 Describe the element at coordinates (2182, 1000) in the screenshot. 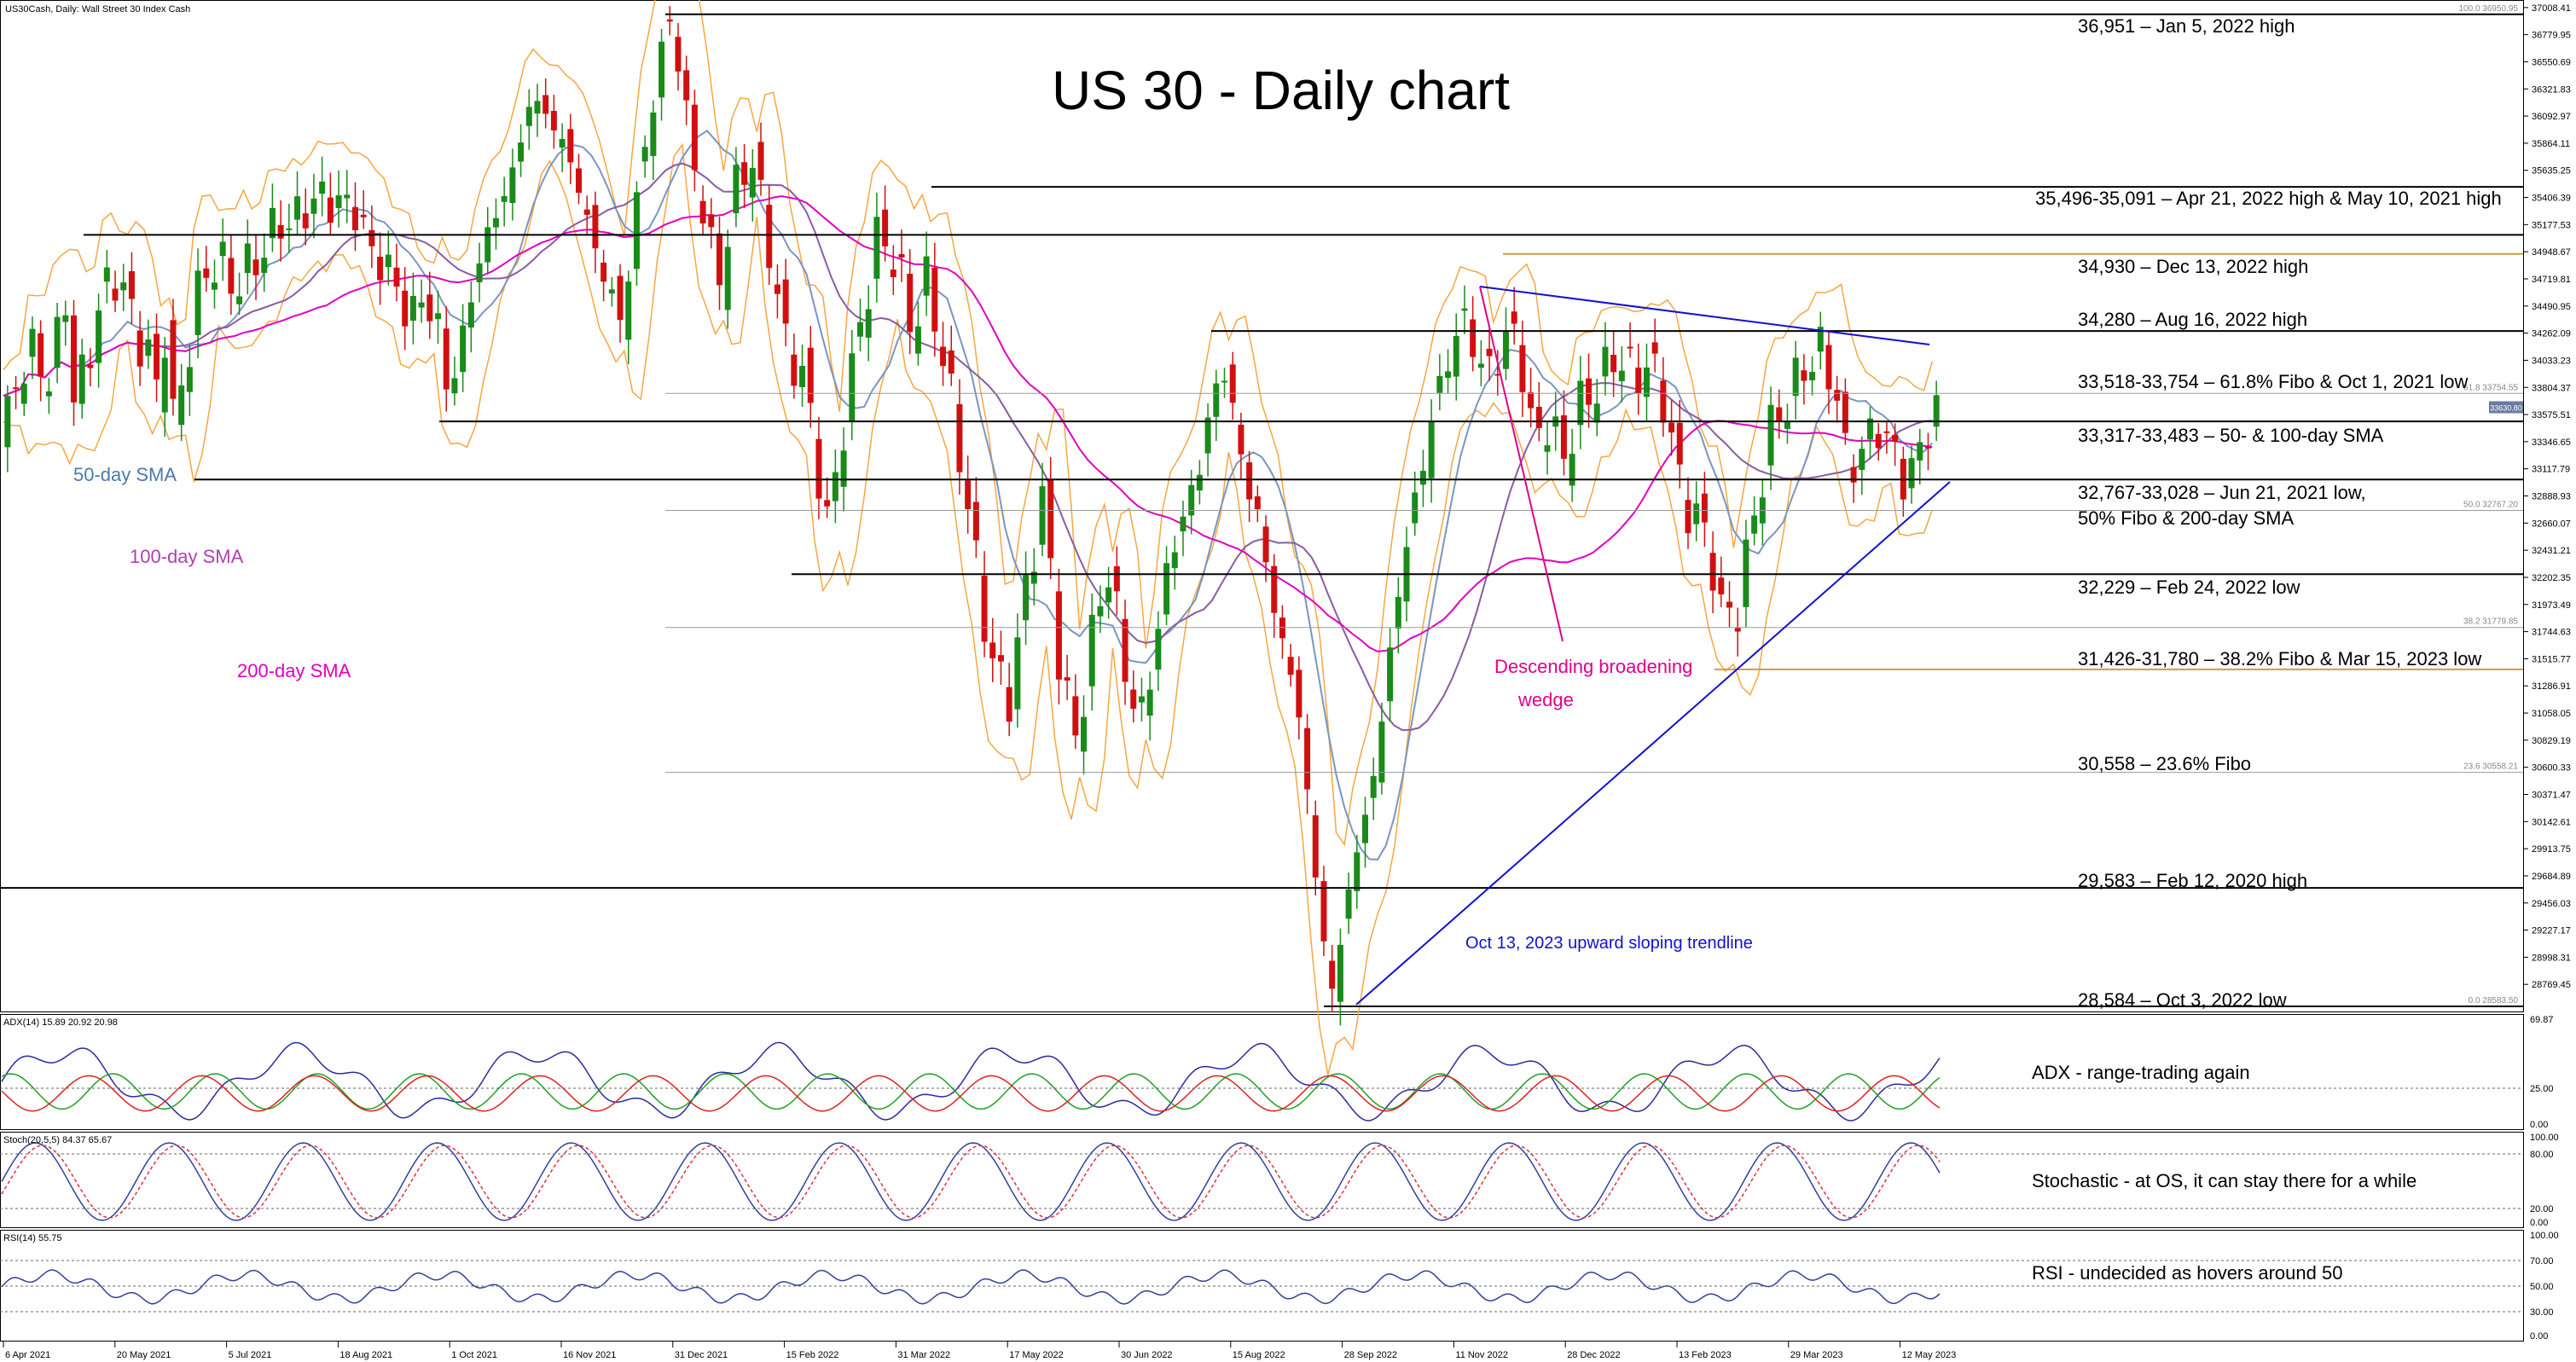

I see `level-label-28584: 28,584 – Oct 3, 2022 low` at that location.